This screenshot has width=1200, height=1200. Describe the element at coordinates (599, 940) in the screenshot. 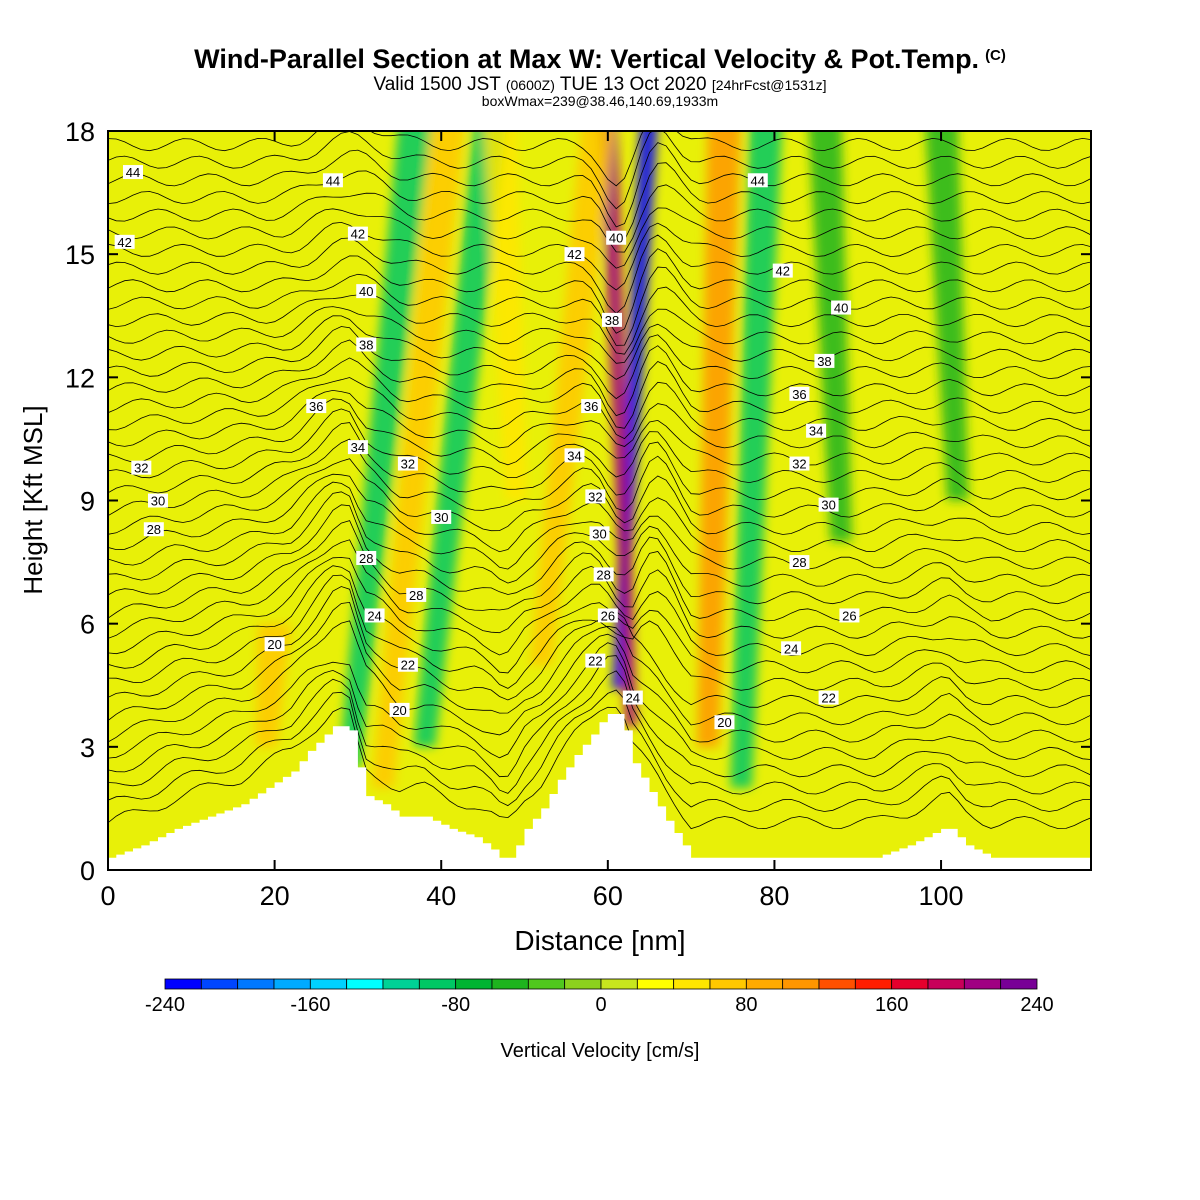

I see `x-axis-label: Distance [nm]` at that location.